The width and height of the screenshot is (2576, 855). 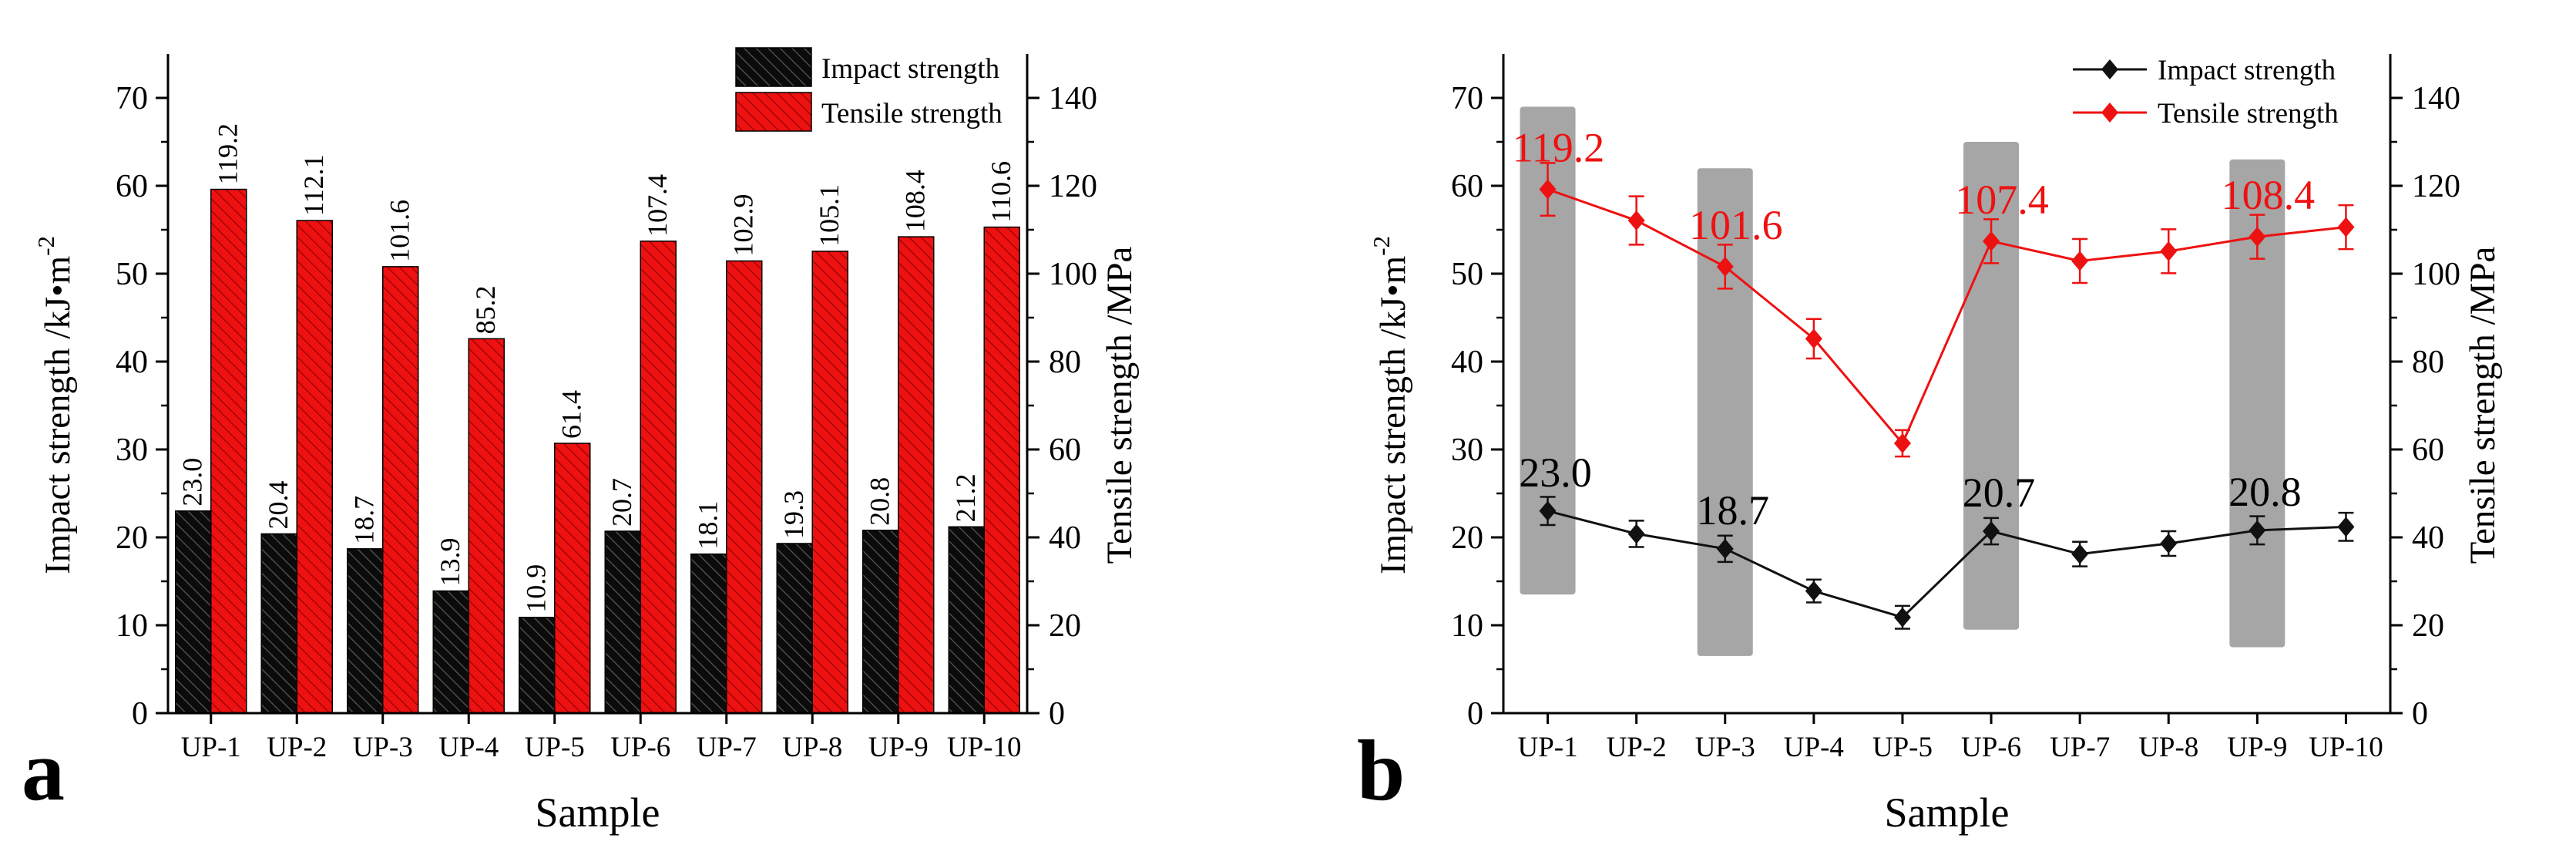 I want to click on legend-tensile-label: Tensile strength, so click(x=912, y=114).